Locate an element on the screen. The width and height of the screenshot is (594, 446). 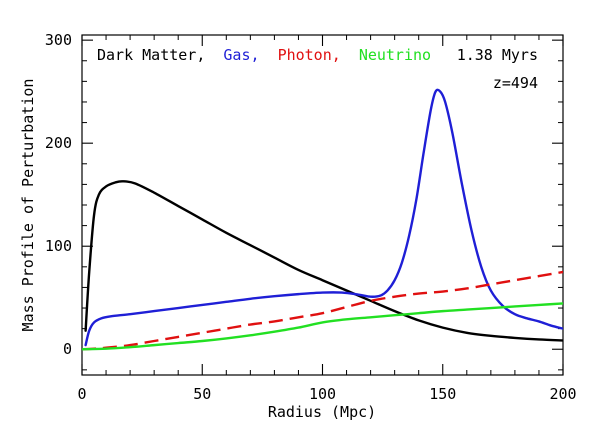
x-tick-label: 100 is located at coordinates (322, 394).